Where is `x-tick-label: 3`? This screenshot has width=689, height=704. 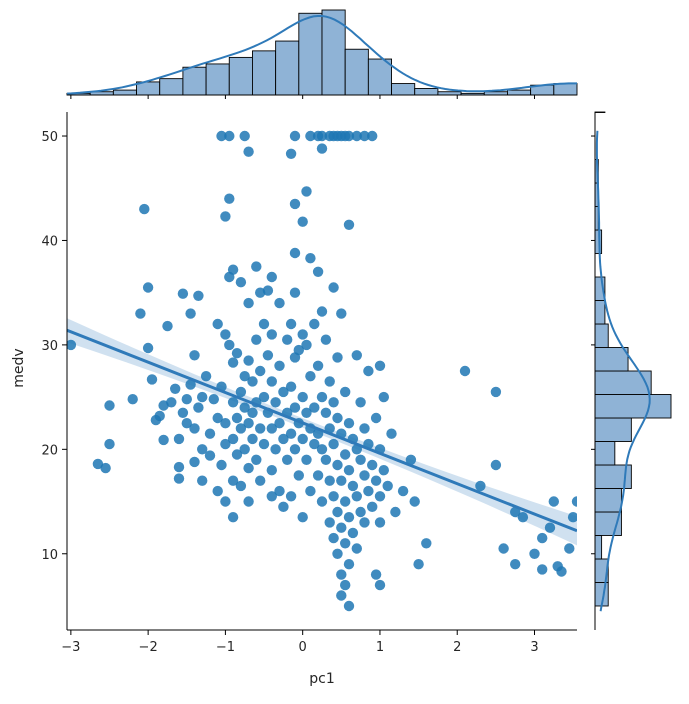 x-tick-label: 3 is located at coordinates (534, 647).